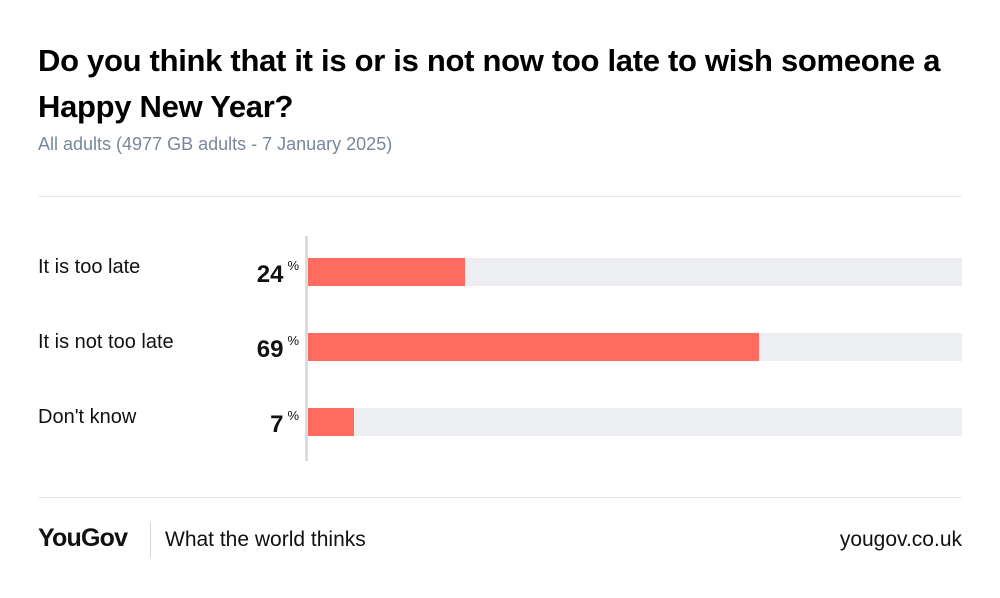  I want to click on footer-divider, so click(150, 540).